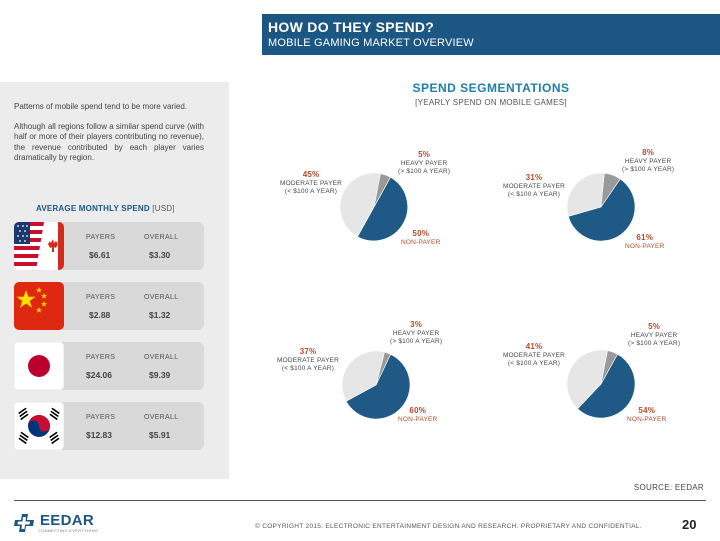 This screenshot has height=541, width=720. Describe the element at coordinates (689, 524) in the screenshot. I see `page-number: 20` at that location.